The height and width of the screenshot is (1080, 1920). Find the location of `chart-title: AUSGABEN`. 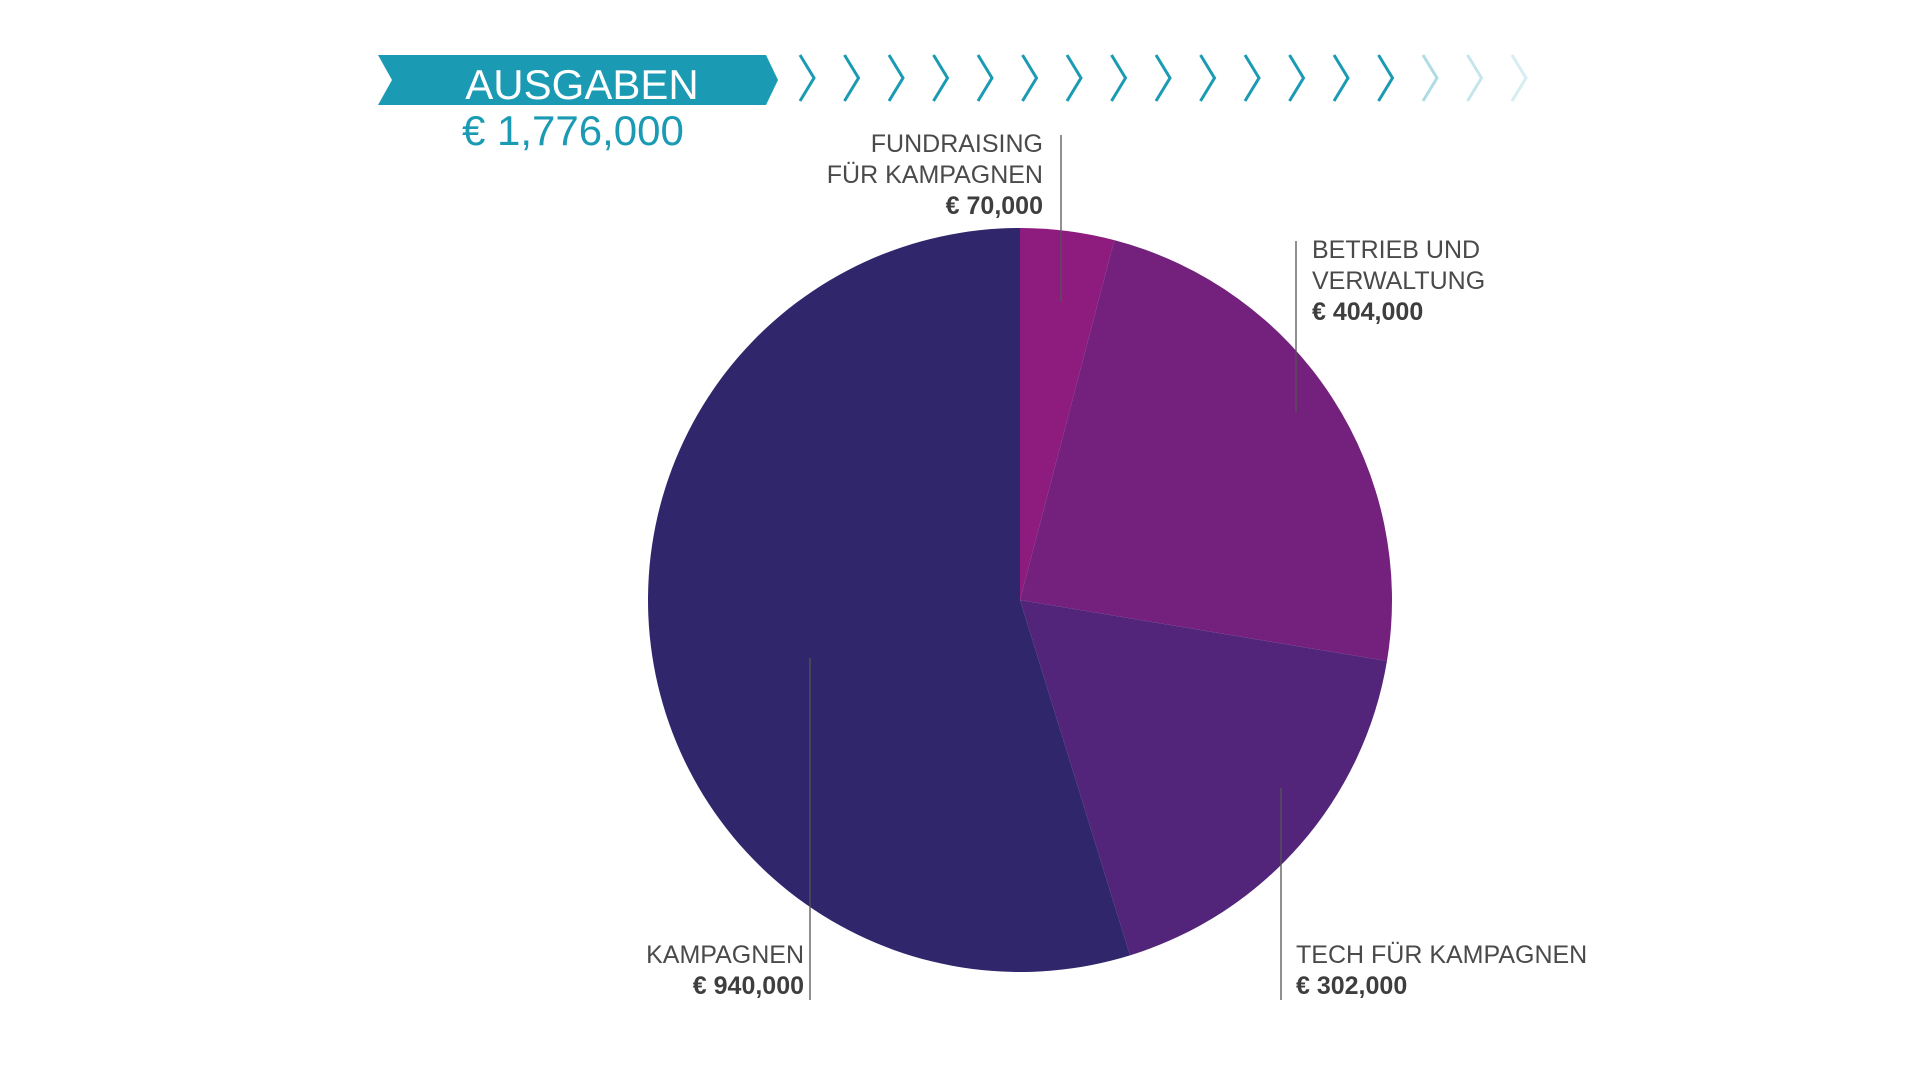

chart-title: AUSGABEN is located at coordinates (581, 84).